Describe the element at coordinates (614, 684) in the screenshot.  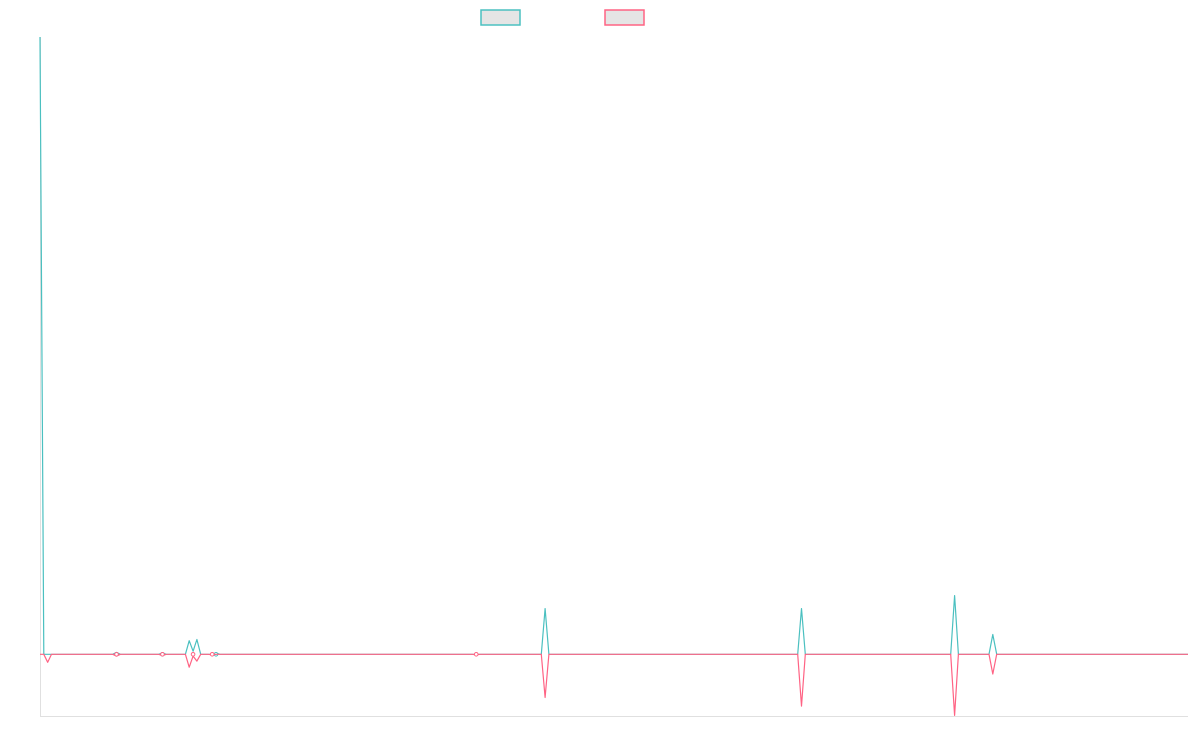
I see `series-2-line` at that location.